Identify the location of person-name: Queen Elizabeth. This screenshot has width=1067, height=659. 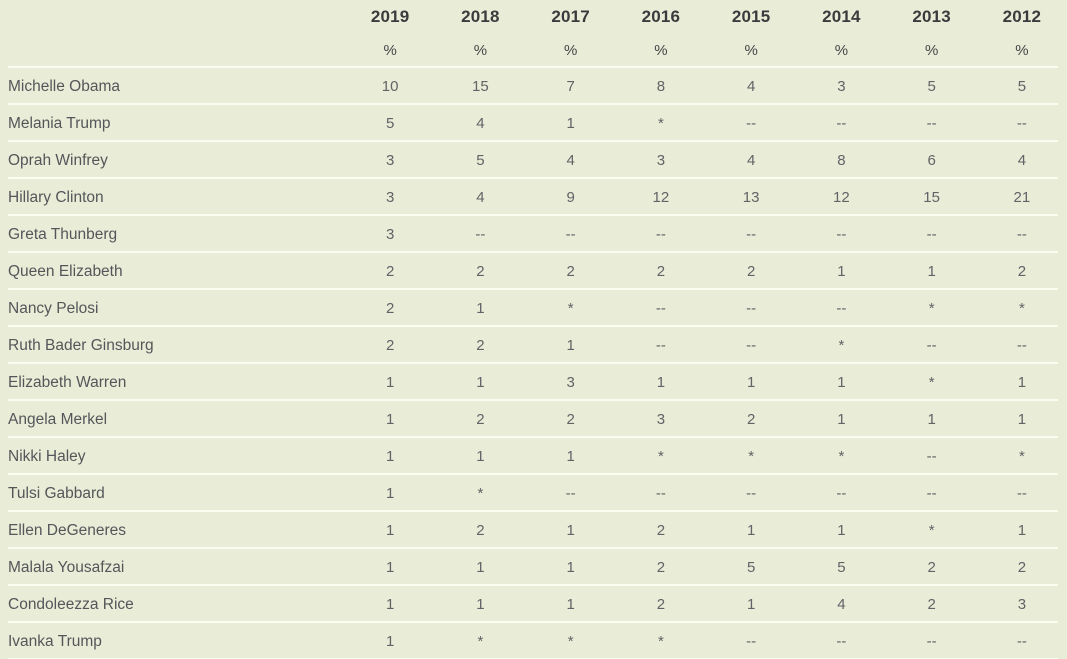
(65, 271).